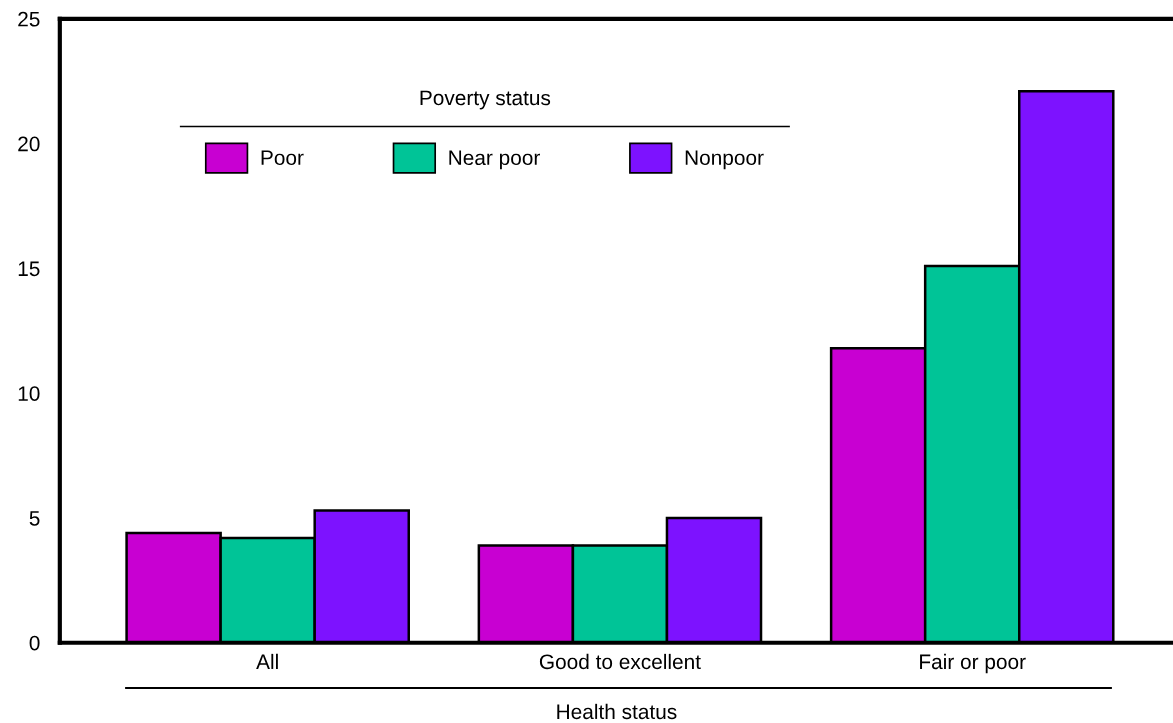  What do you see at coordinates (34, 518) in the screenshot?
I see `y-tick-label: 5` at bounding box center [34, 518].